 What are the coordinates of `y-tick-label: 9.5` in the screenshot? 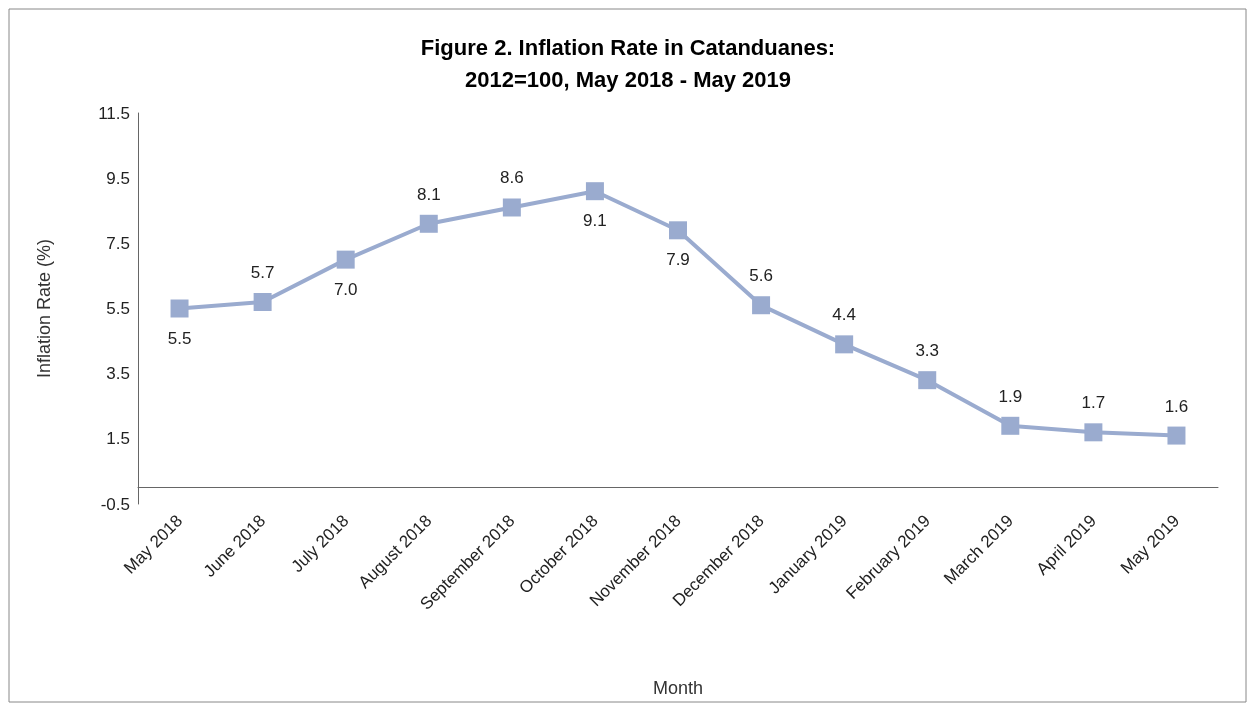 It's located at (118, 178).